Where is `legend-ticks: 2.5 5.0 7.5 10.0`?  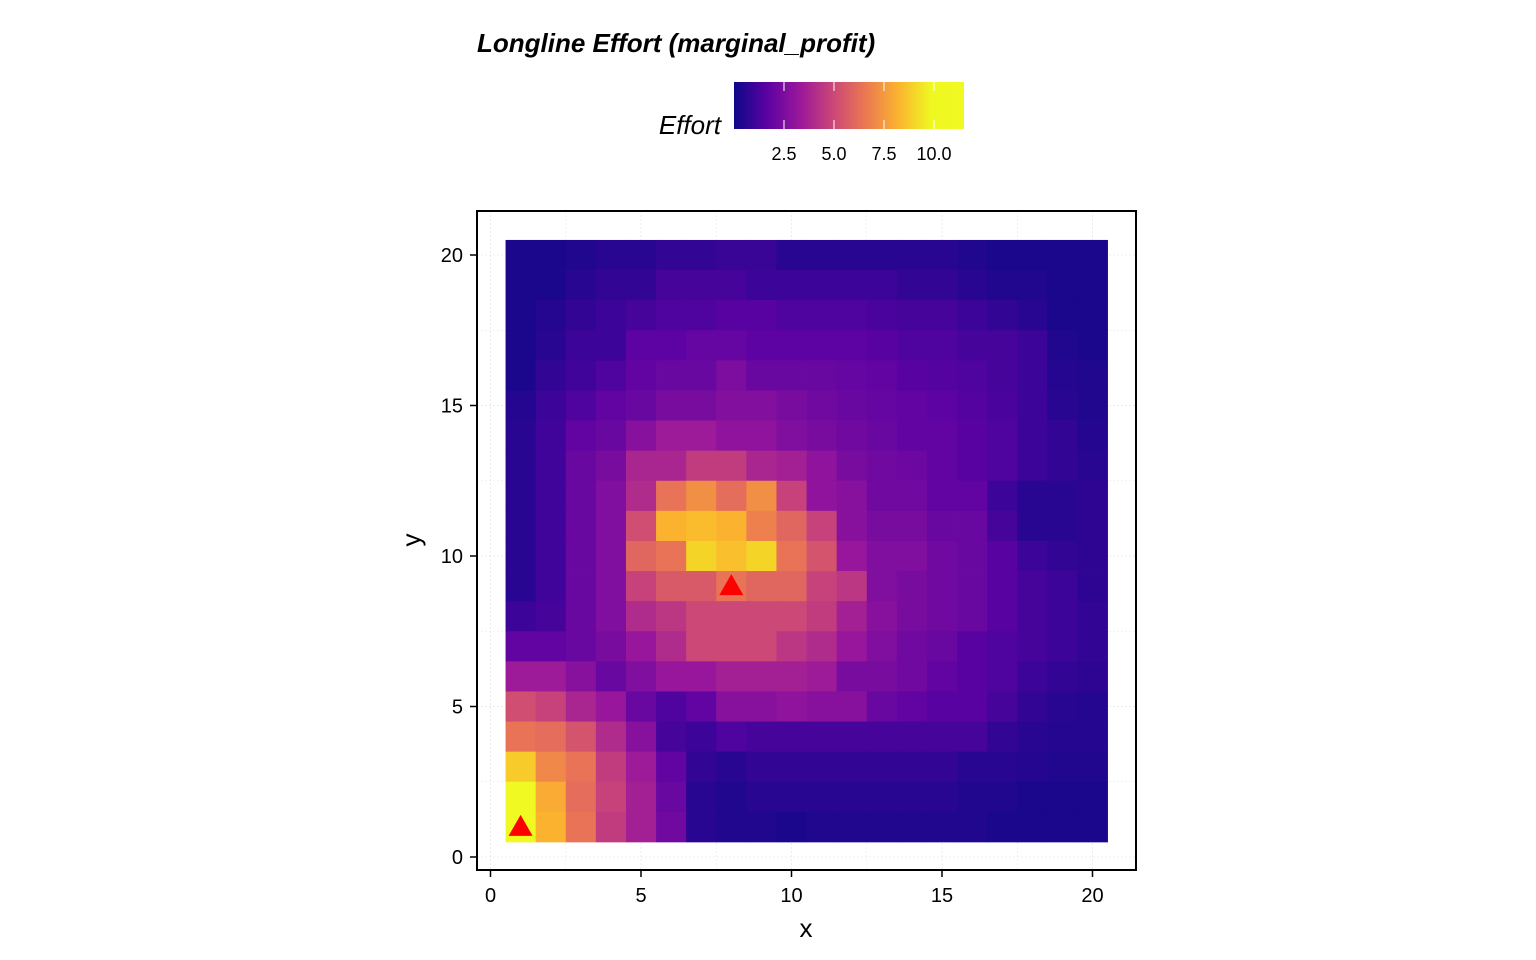
legend-ticks: 2.5 5.0 7.5 10.0 is located at coordinates (861, 123).